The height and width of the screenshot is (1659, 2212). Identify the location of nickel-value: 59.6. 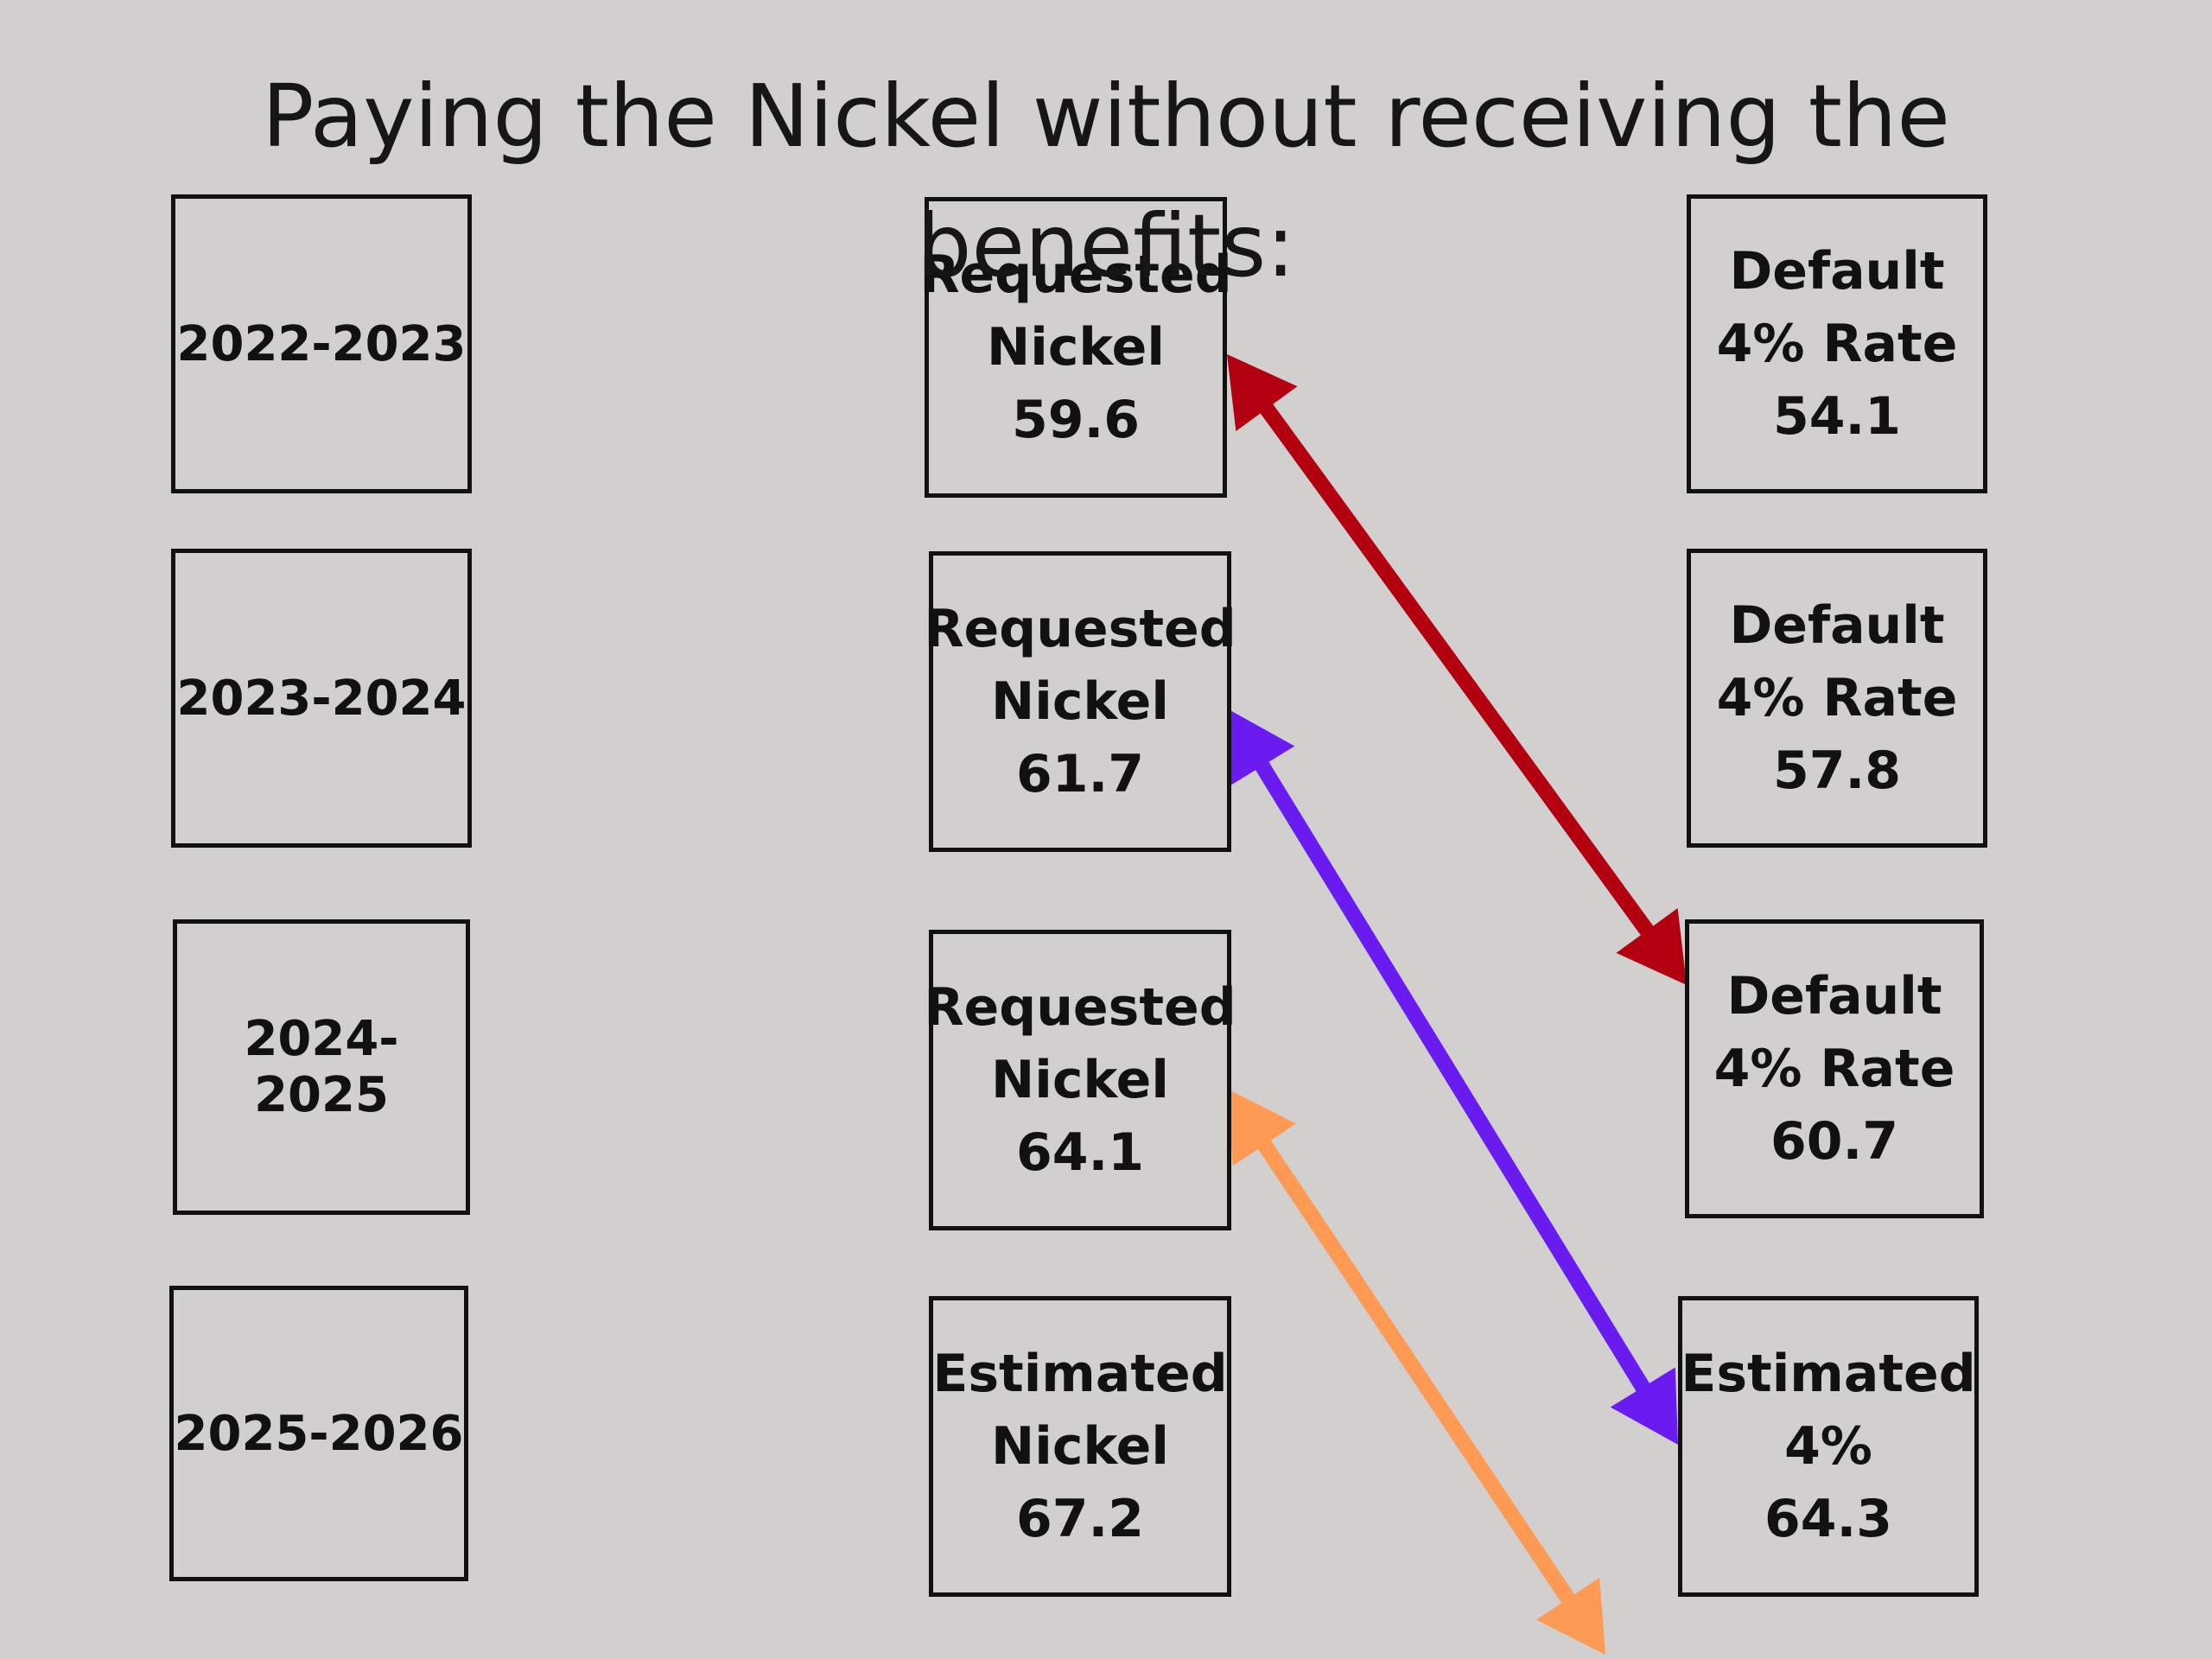
(1076, 420).